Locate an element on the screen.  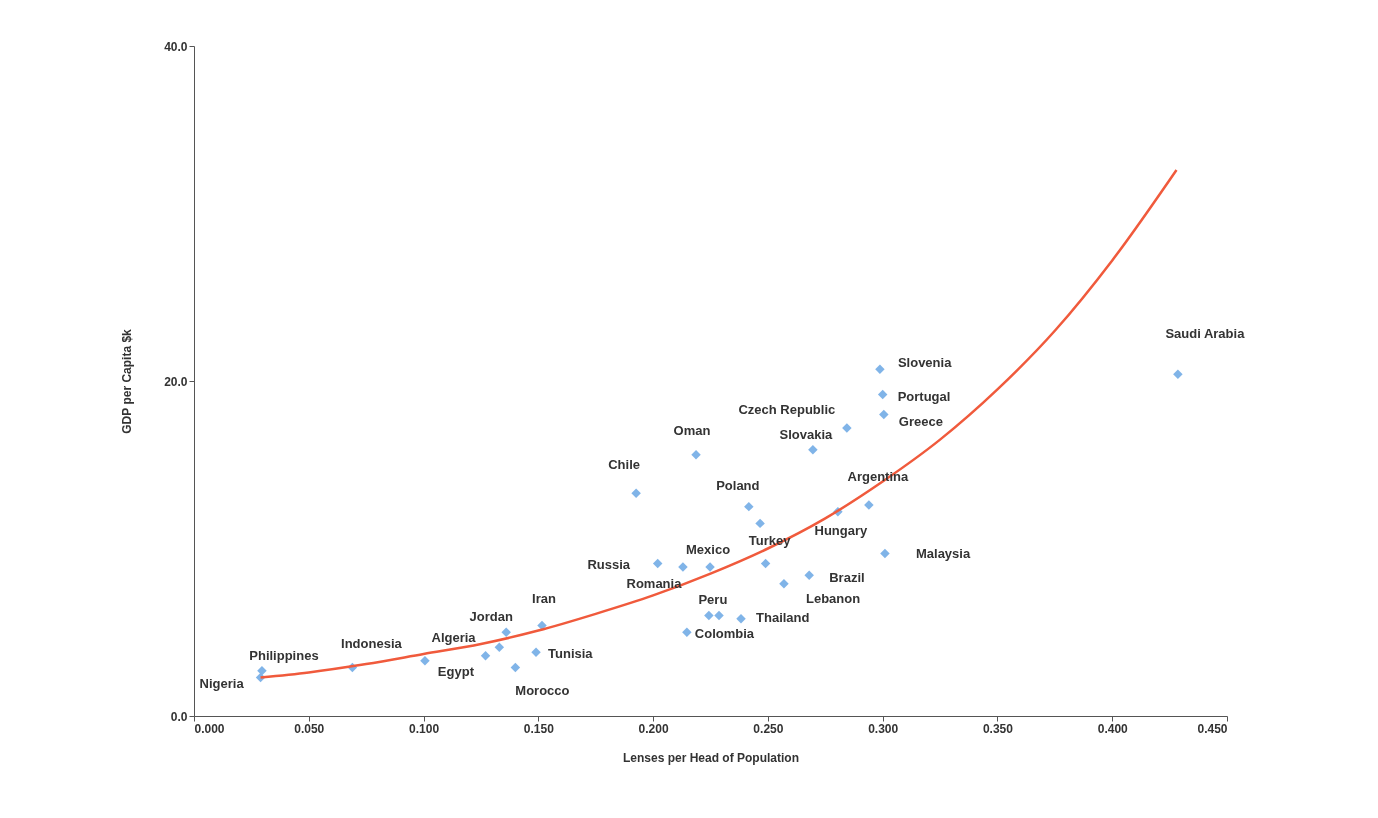
annotation: Oman is located at coordinates (692, 430).